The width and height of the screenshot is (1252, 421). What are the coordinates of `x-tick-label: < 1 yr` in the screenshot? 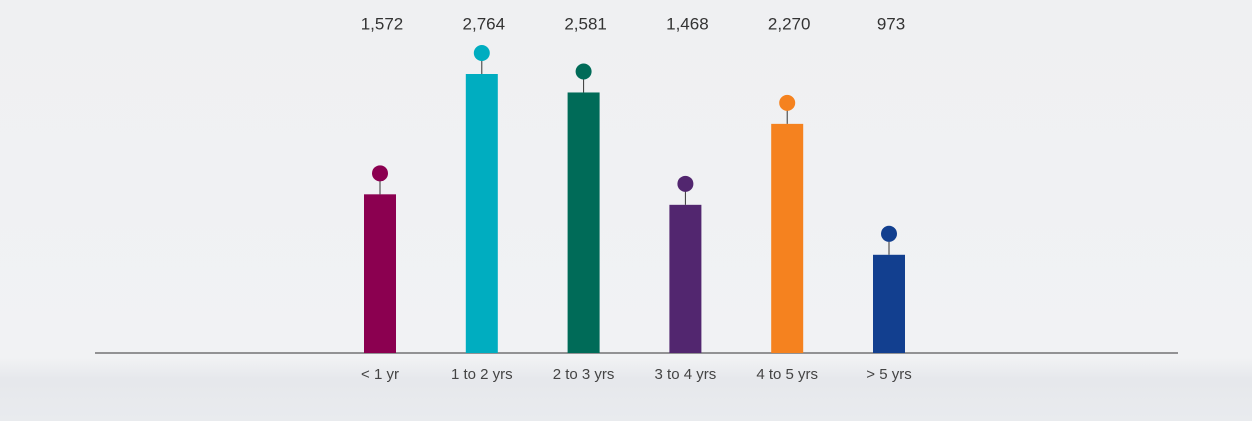 It's located at (380, 374).